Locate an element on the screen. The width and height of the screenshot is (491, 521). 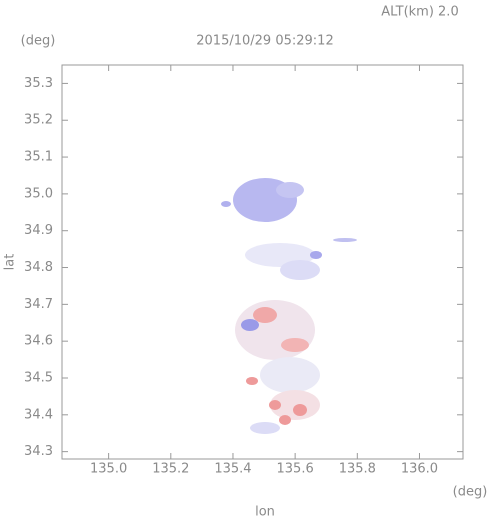
x-axis-label: lon is located at coordinates (265, 512).